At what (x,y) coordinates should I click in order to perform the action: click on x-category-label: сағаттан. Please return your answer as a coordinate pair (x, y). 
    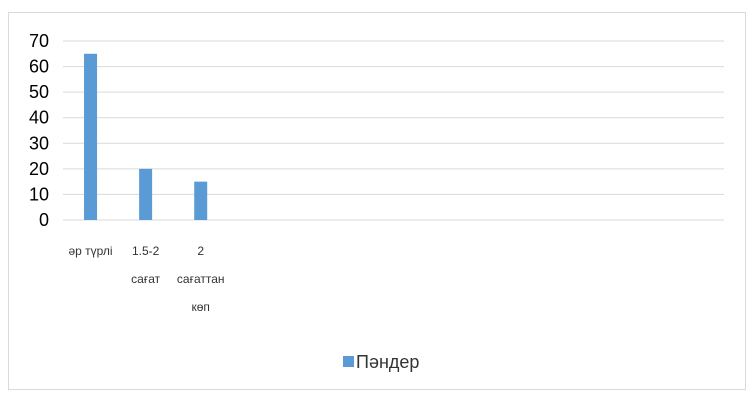
    Looking at the image, I should click on (201, 279).